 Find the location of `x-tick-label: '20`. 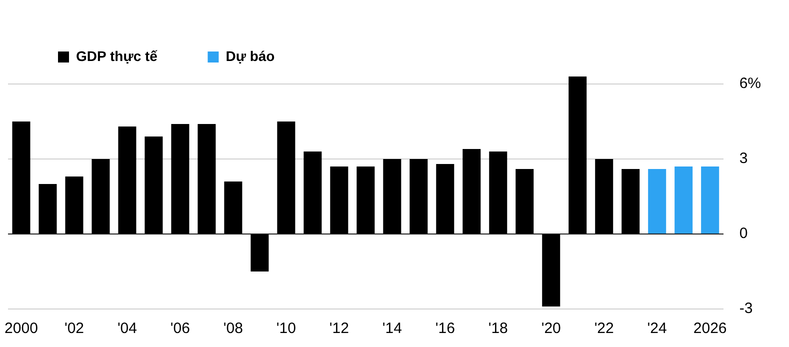

x-tick-label: '20 is located at coordinates (551, 329).